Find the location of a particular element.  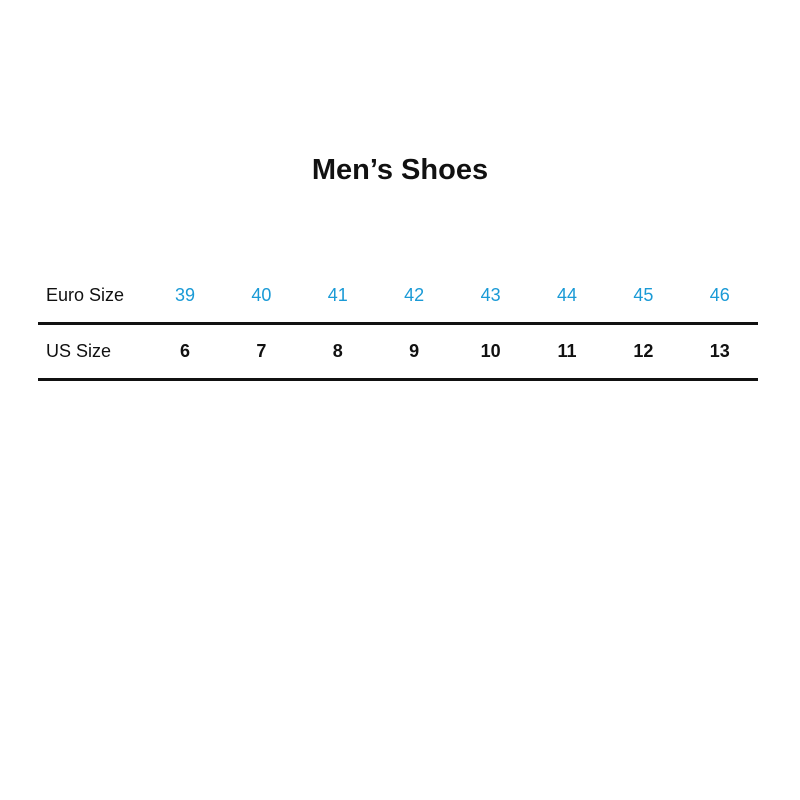

us-size-cell: 9 is located at coordinates (414, 351).